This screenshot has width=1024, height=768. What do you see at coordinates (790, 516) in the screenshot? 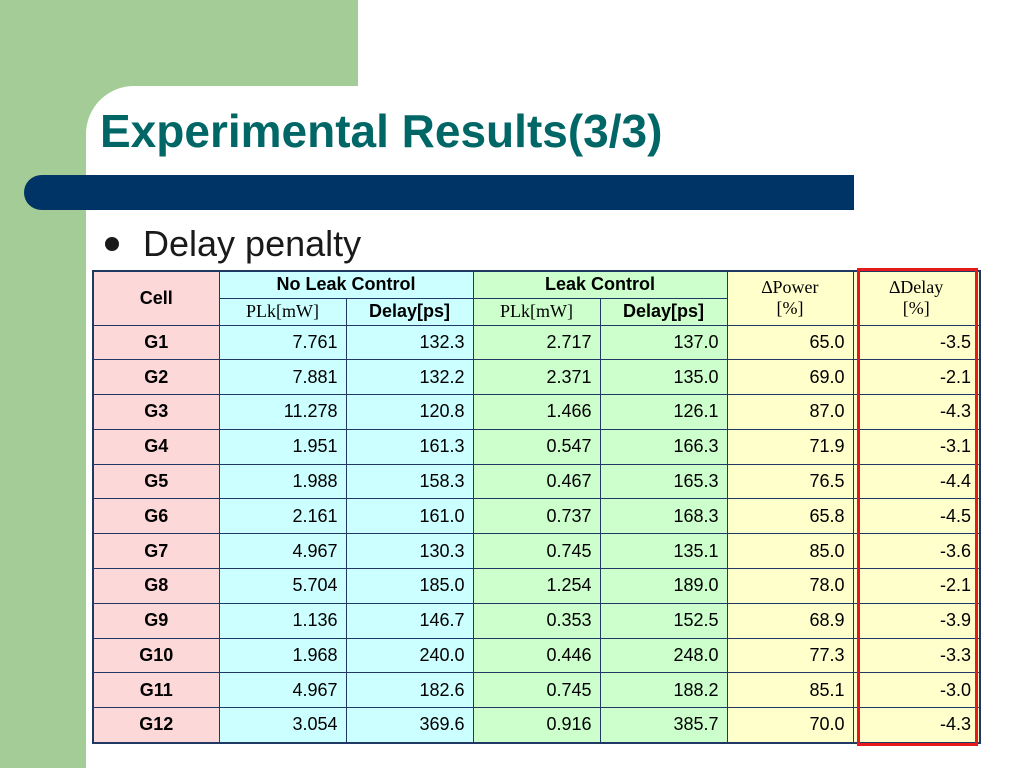
I see `delta-power-value: 65.8` at bounding box center [790, 516].